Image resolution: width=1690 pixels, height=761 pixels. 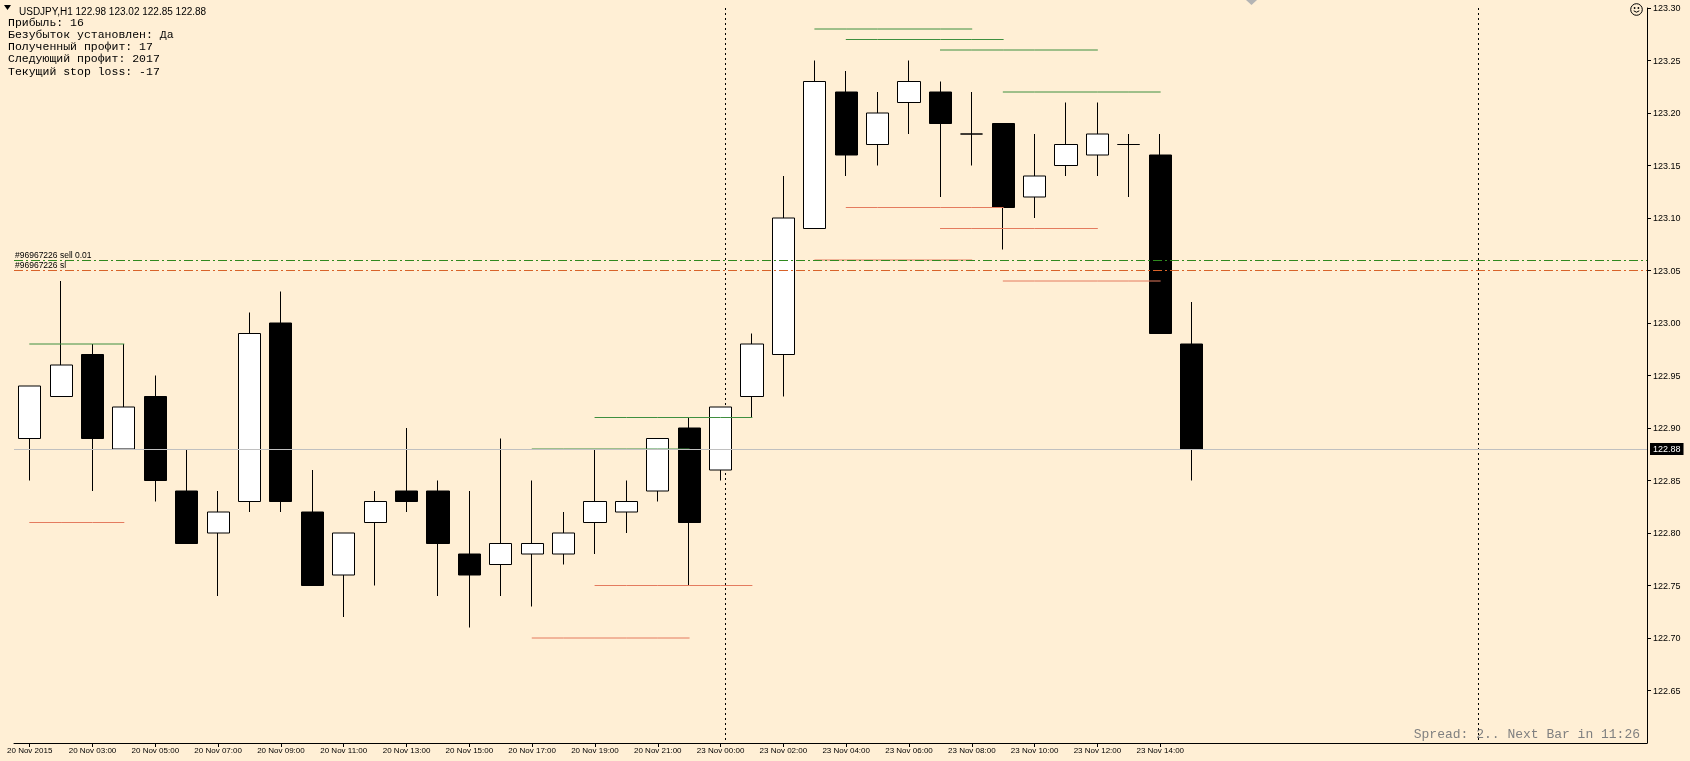 I want to click on y-tick-label: 122.95, so click(x=1667, y=375).